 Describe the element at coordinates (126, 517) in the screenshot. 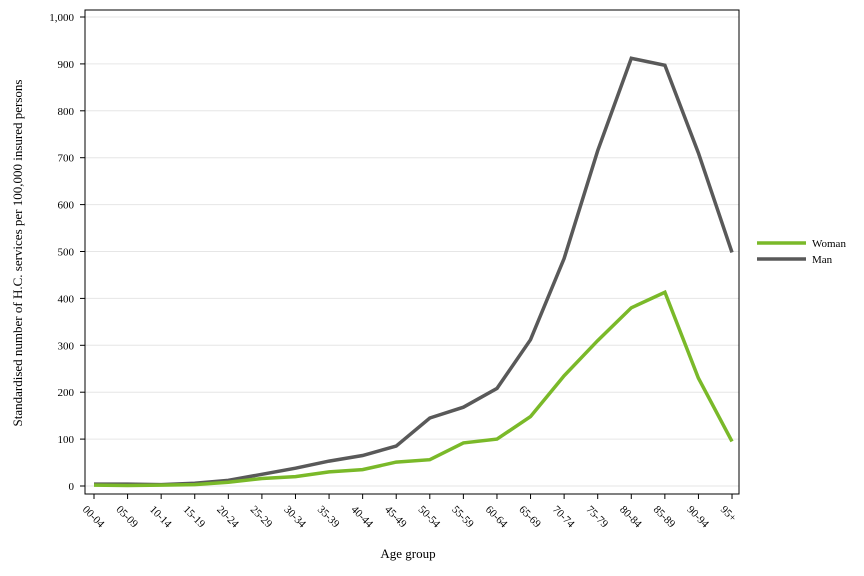

I see `x-tick-label: 05-09` at that location.